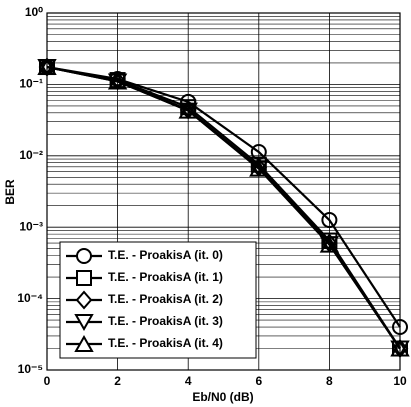 This screenshot has height=407, width=411. What do you see at coordinates (165, 255) in the screenshot?
I see `legend-label: T.E. - ProakisA (it. 0)` at bounding box center [165, 255].